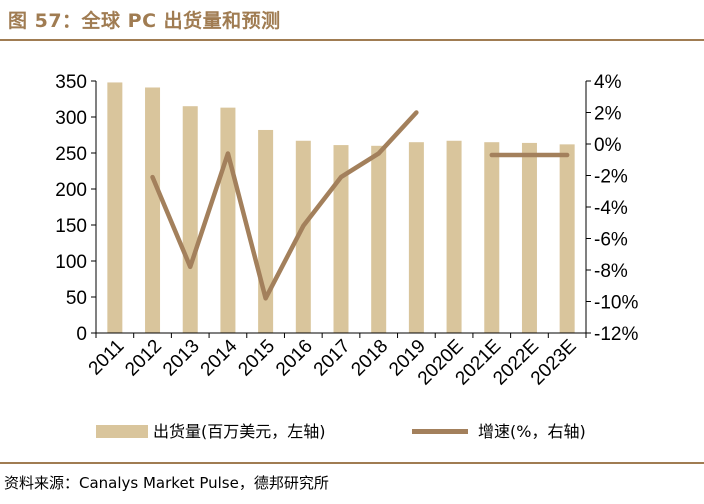 Image resolution: width=704 pixels, height=504 pixels. I want to click on y-right-tick-label: 0%, so click(608, 145).